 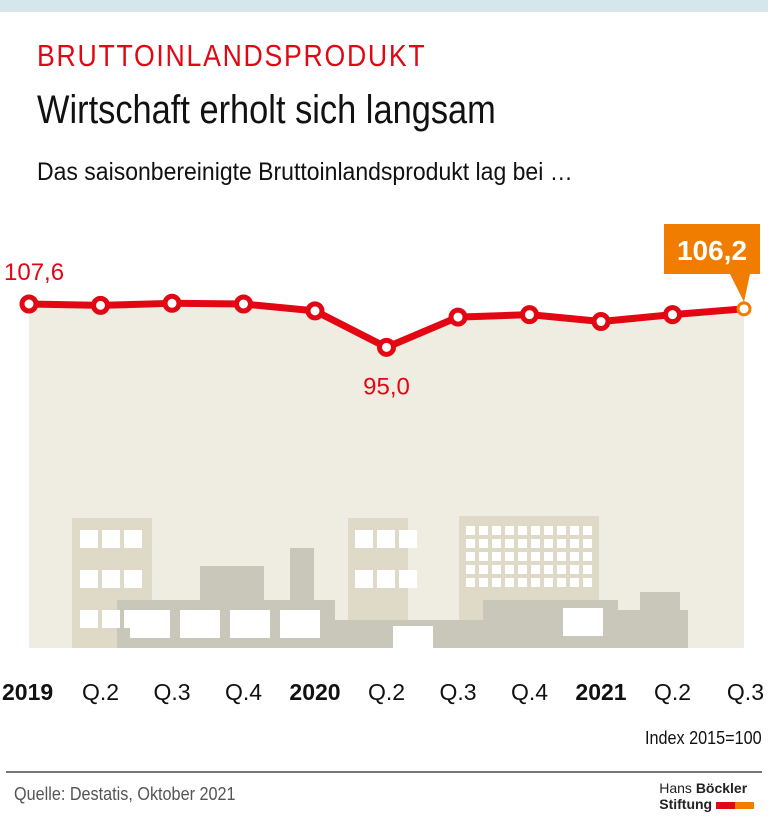 I want to click on logo-text: Stiftung, so click(x=686, y=804).